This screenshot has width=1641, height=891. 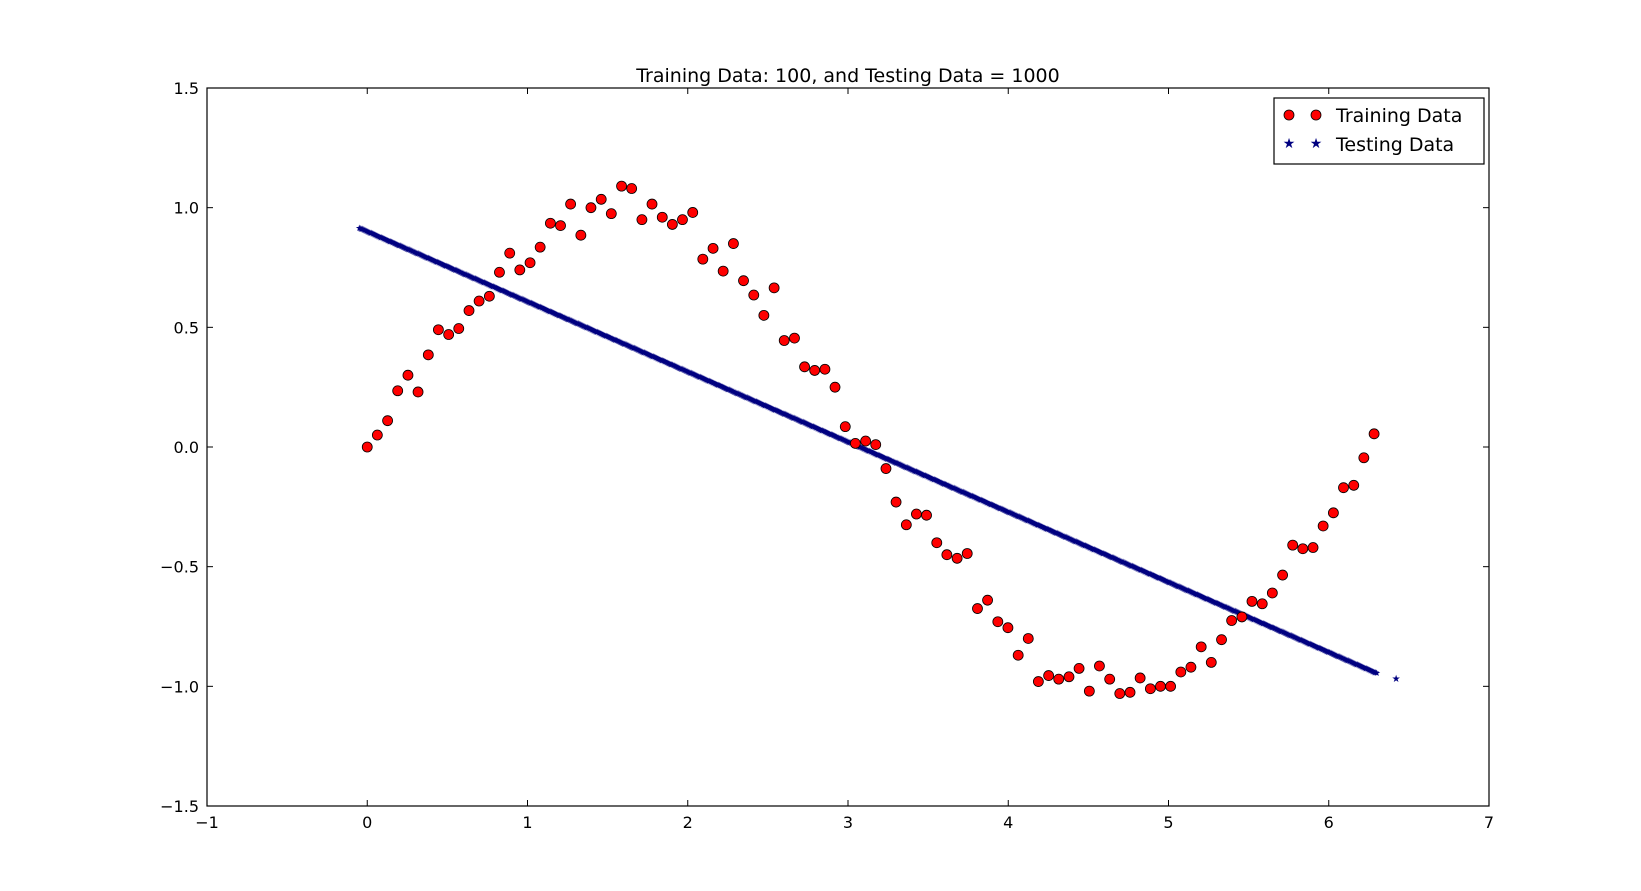 What do you see at coordinates (1379, 131) in the screenshot?
I see `legend-box` at bounding box center [1379, 131].